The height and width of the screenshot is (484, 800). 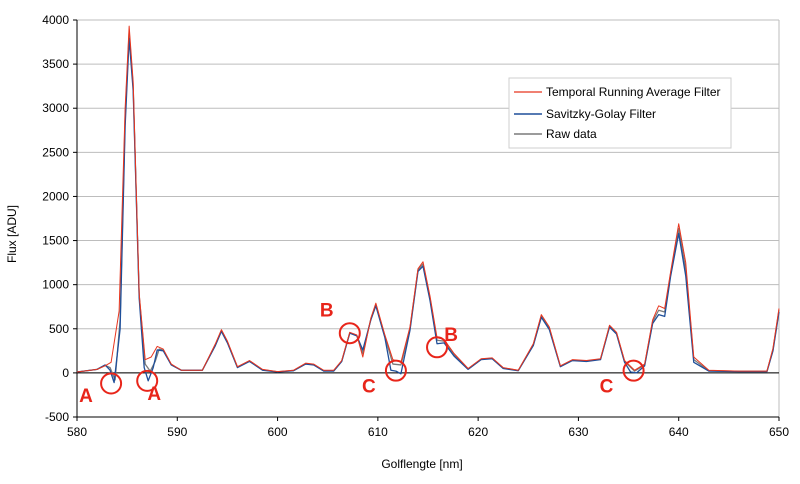 I want to click on y-tick-label: 1000, so click(x=55, y=285).